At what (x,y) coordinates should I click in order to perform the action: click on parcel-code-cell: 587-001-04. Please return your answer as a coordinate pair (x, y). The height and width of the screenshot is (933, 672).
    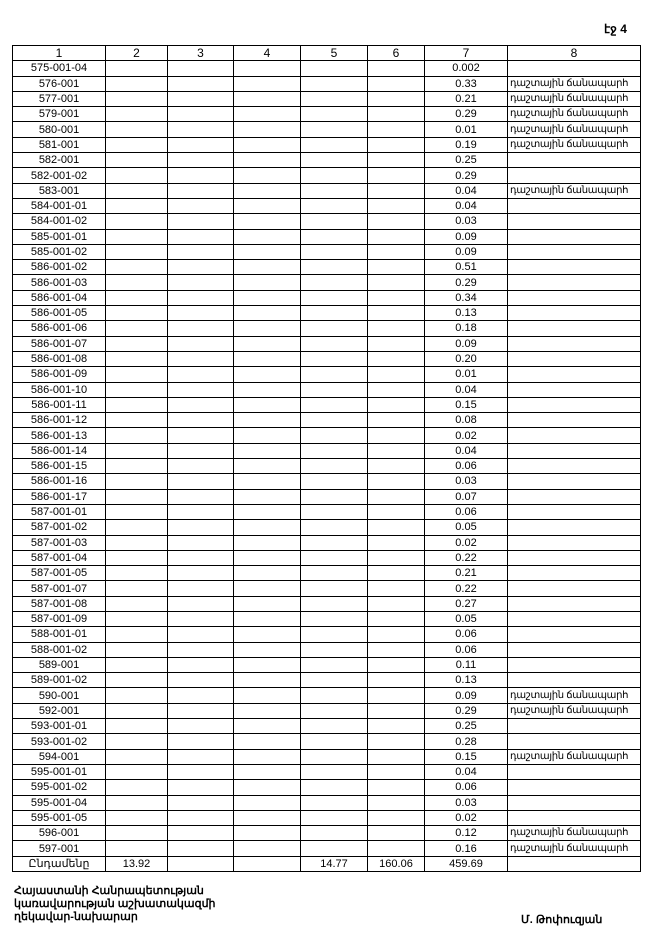
    Looking at the image, I should click on (59, 558).